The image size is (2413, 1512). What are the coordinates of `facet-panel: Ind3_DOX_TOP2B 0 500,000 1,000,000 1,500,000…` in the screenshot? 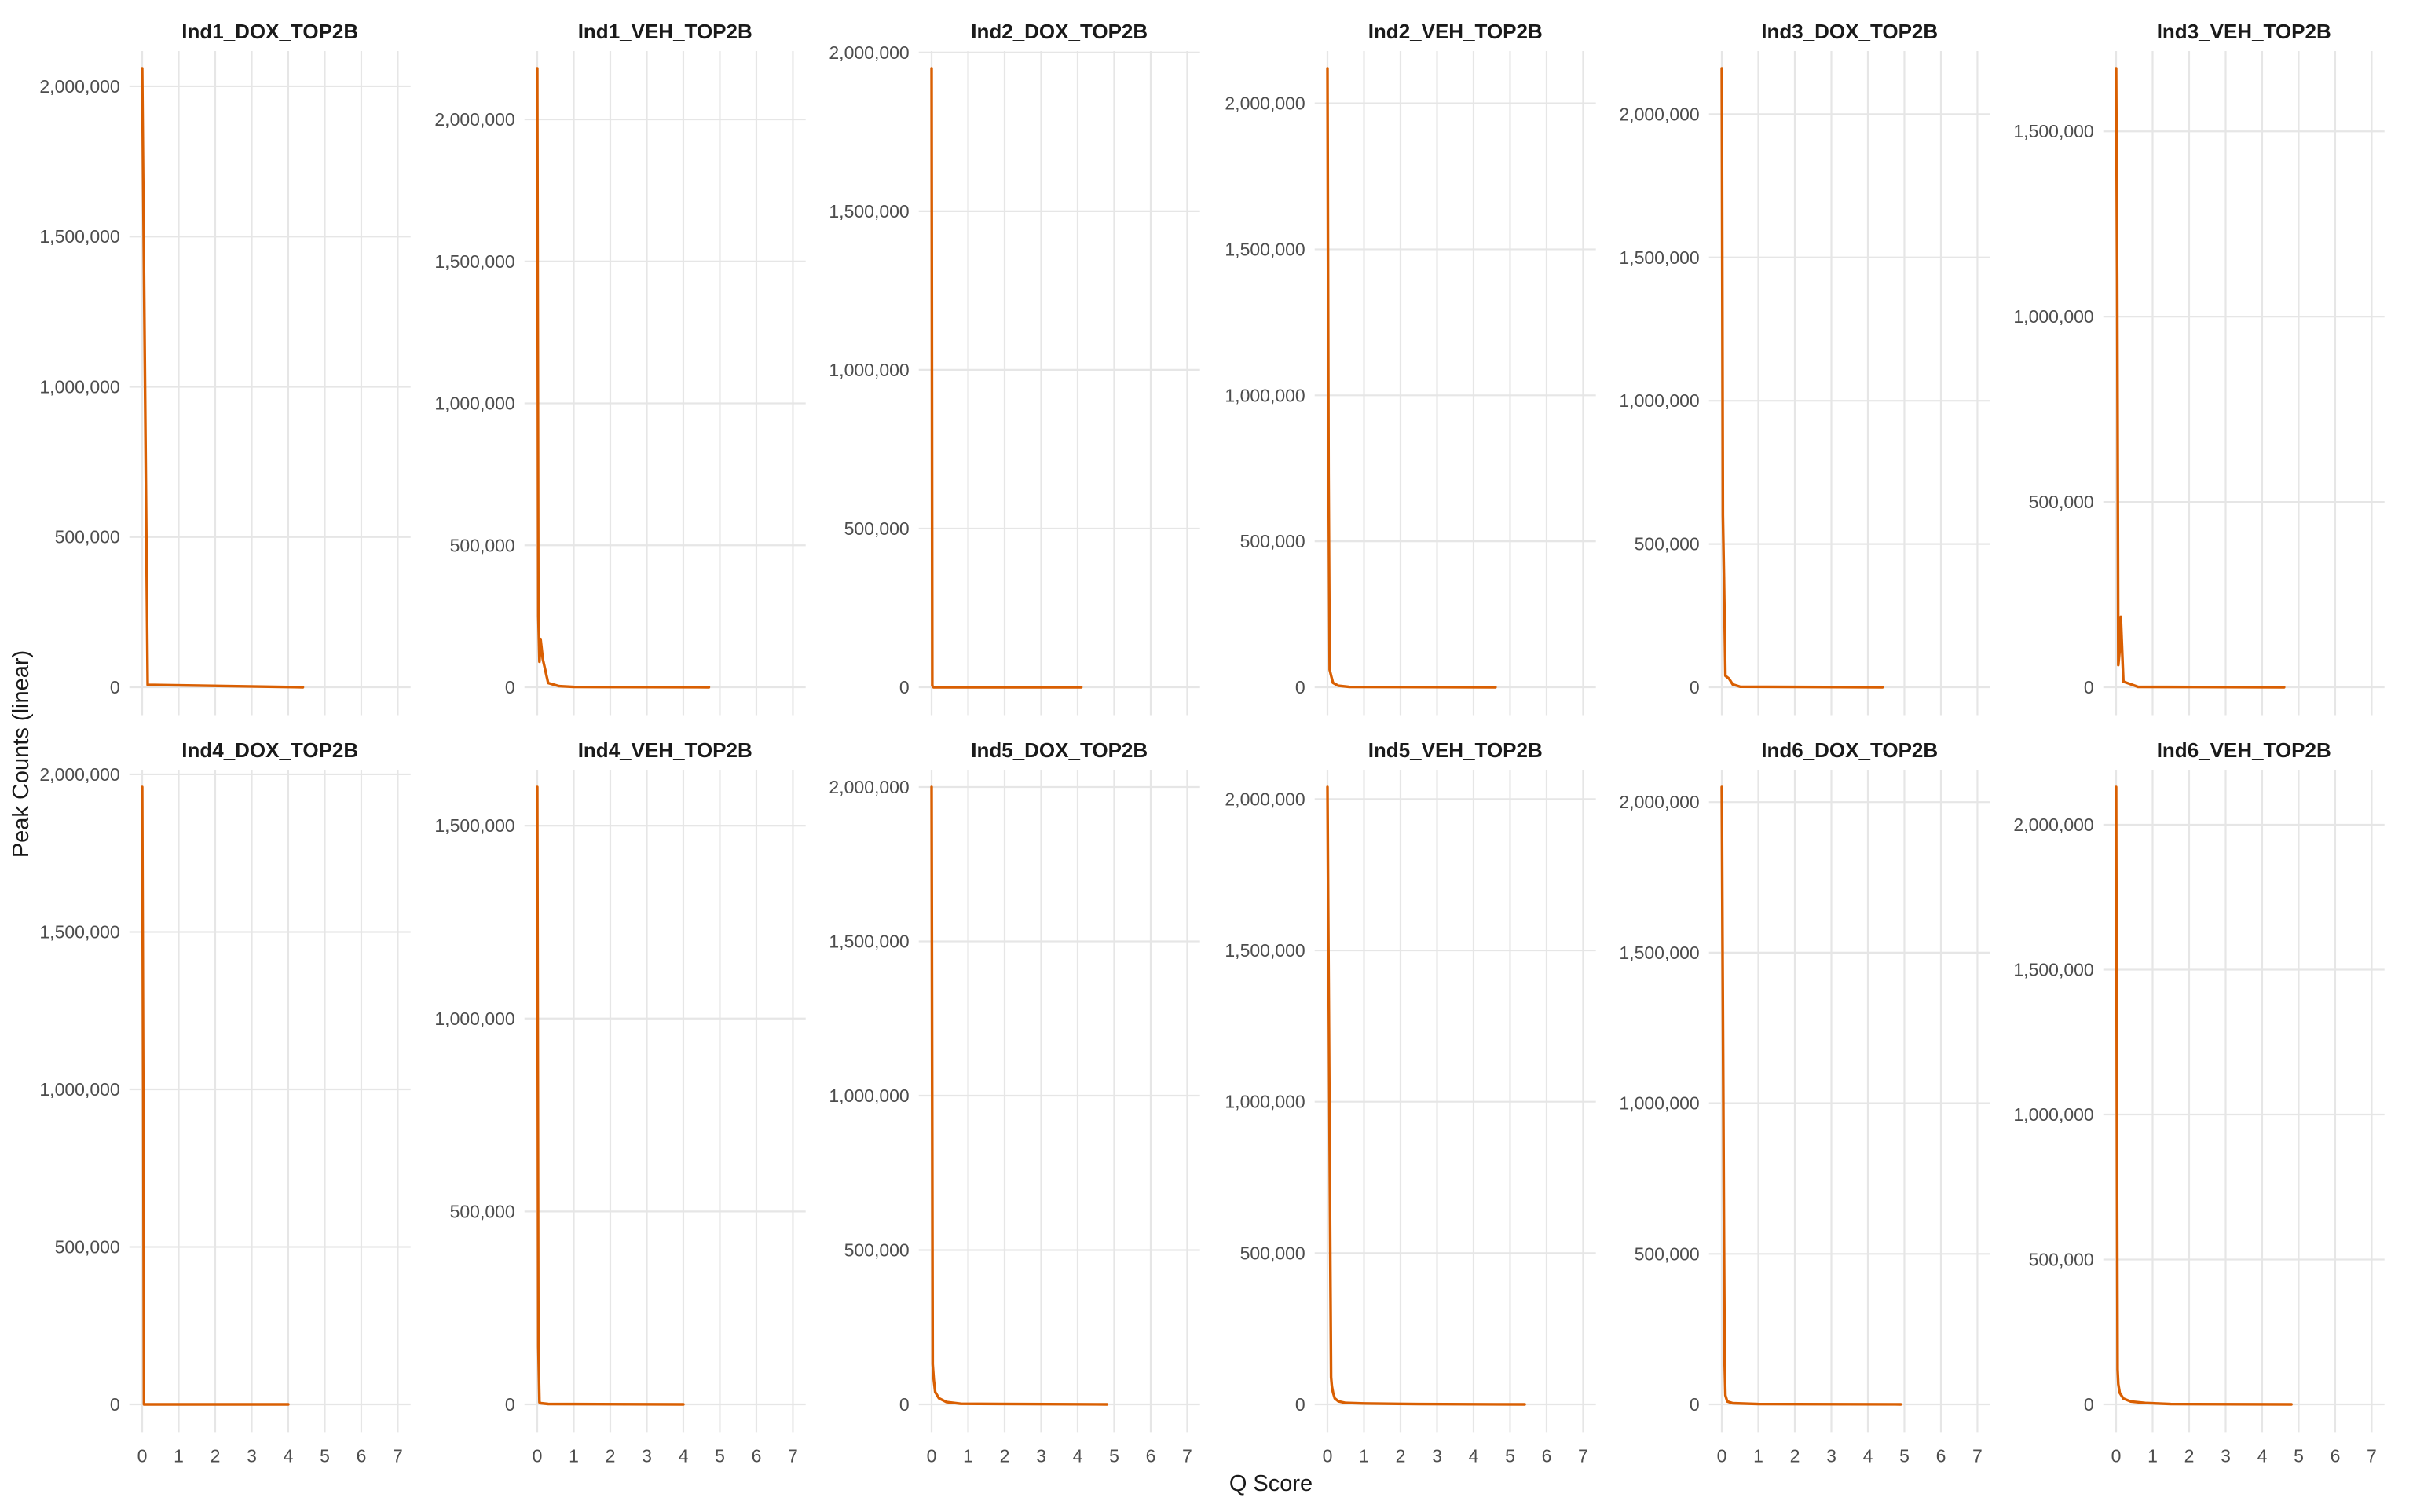 It's located at (1804, 368).